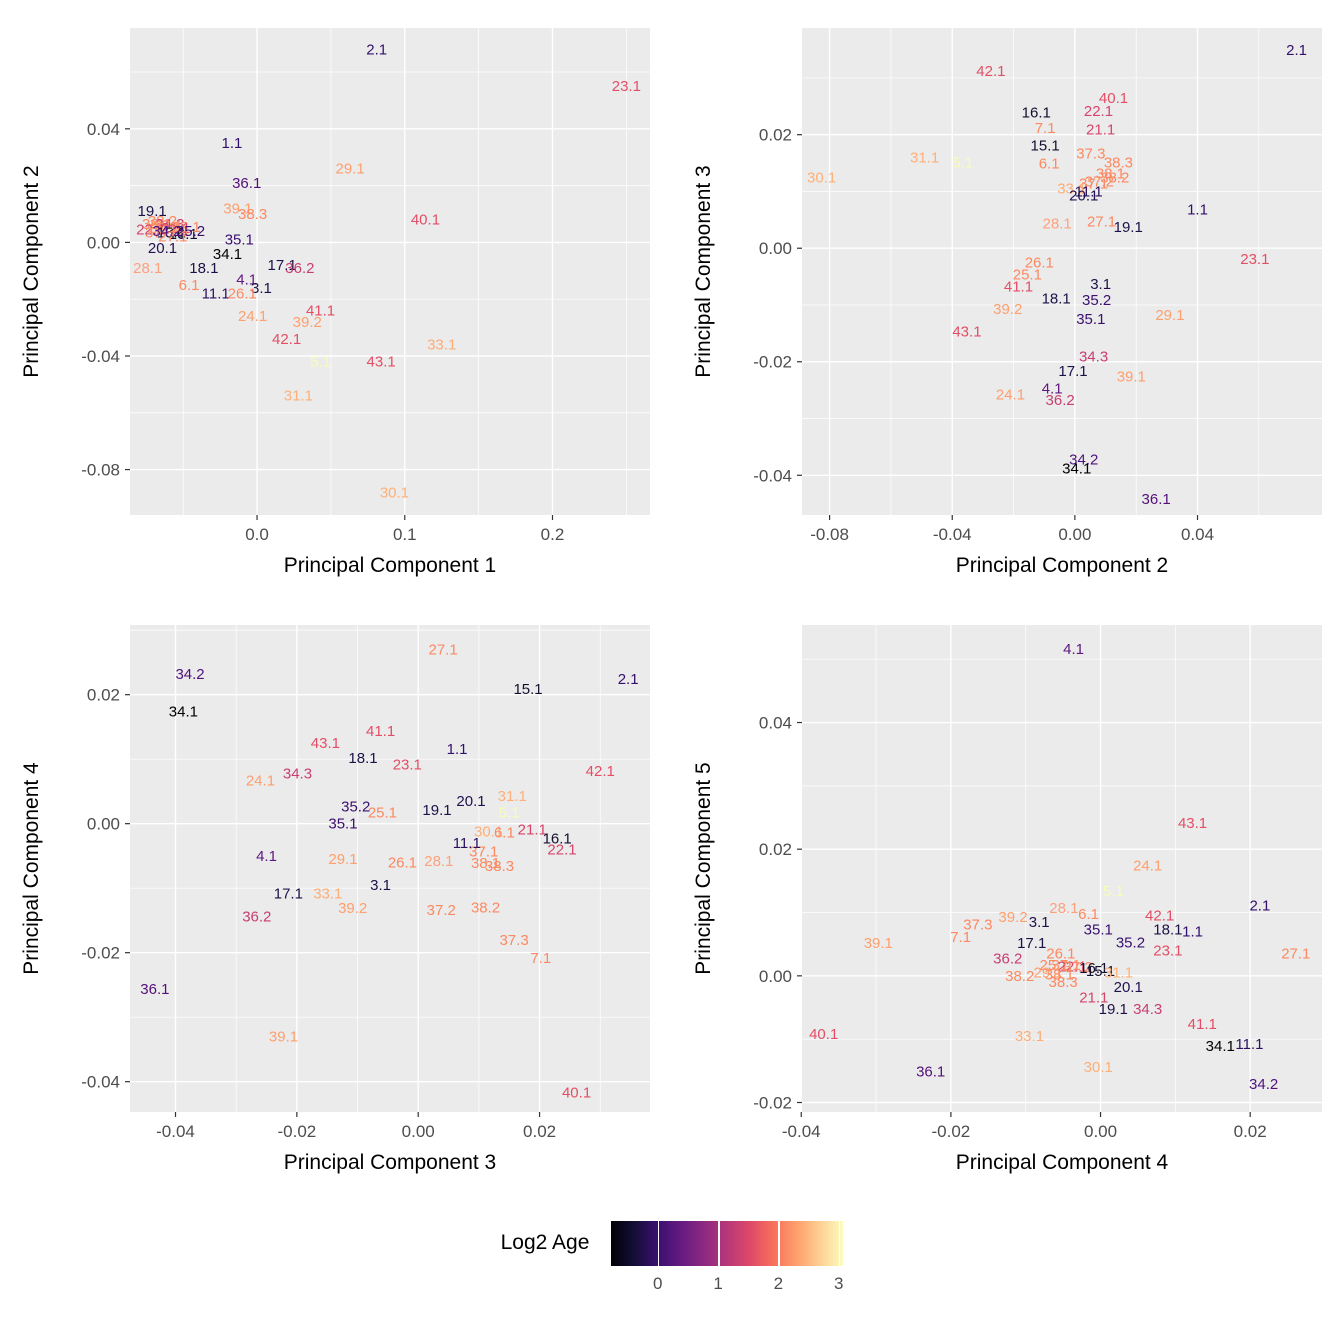  What do you see at coordinates (457, 749) in the screenshot?
I see `svg-text: 1.1` at bounding box center [457, 749].